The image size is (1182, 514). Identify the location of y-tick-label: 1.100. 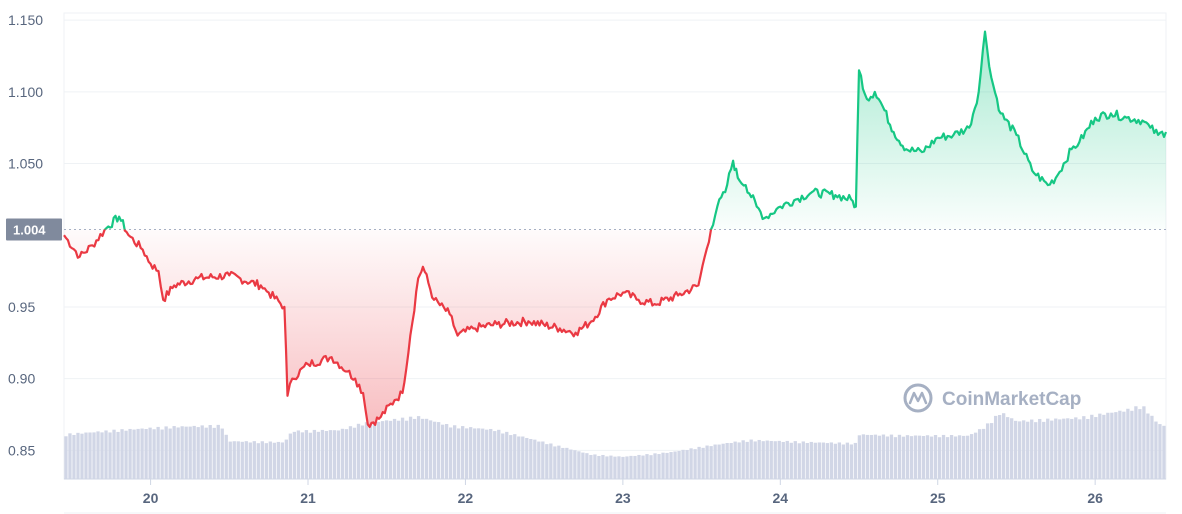
(25, 92).